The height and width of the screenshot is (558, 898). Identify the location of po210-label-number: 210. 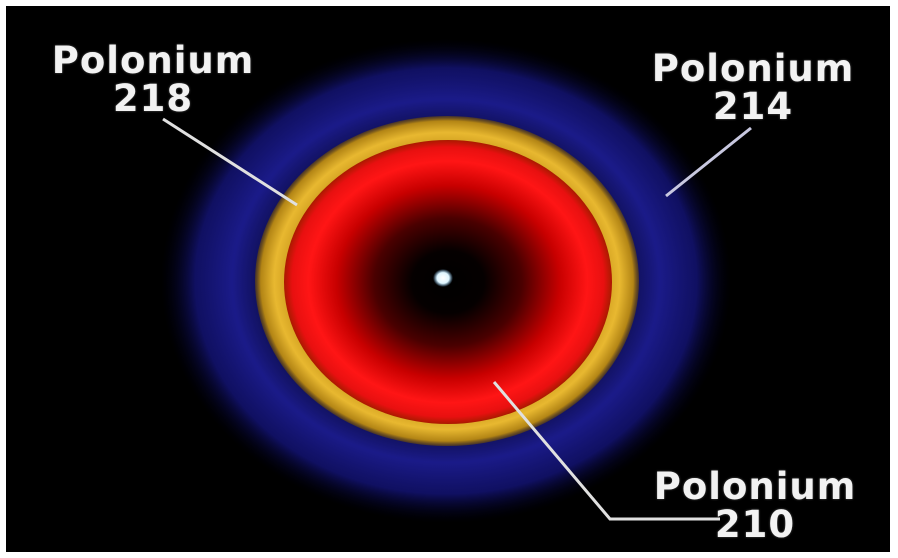
(755, 524).